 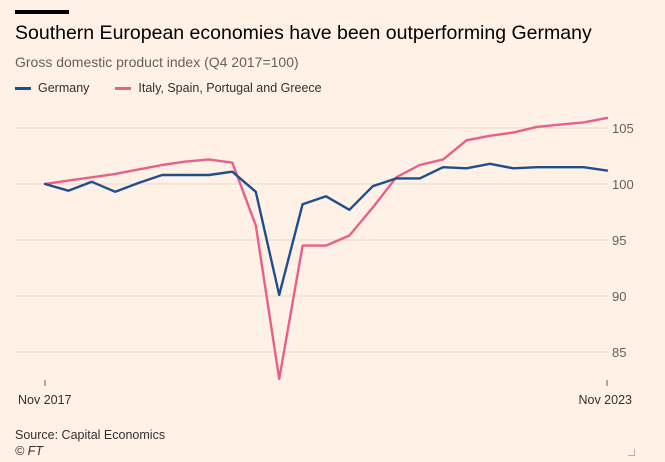 What do you see at coordinates (605, 400) in the screenshot?
I see `x-tick-label-end: Nov 2023` at bounding box center [605, 400].